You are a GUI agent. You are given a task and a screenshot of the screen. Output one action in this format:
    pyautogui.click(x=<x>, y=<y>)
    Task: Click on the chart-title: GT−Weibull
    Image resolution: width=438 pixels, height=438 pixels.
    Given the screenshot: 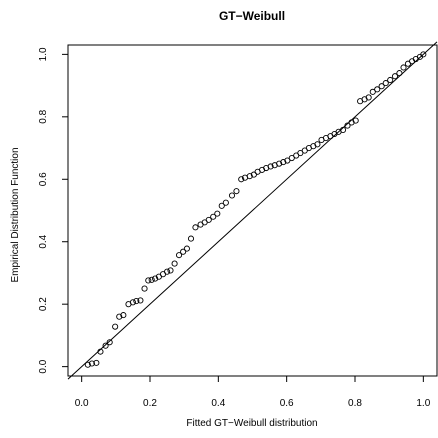 What is the action you would take?
    pyautogui.click(x=252, y=16)
    